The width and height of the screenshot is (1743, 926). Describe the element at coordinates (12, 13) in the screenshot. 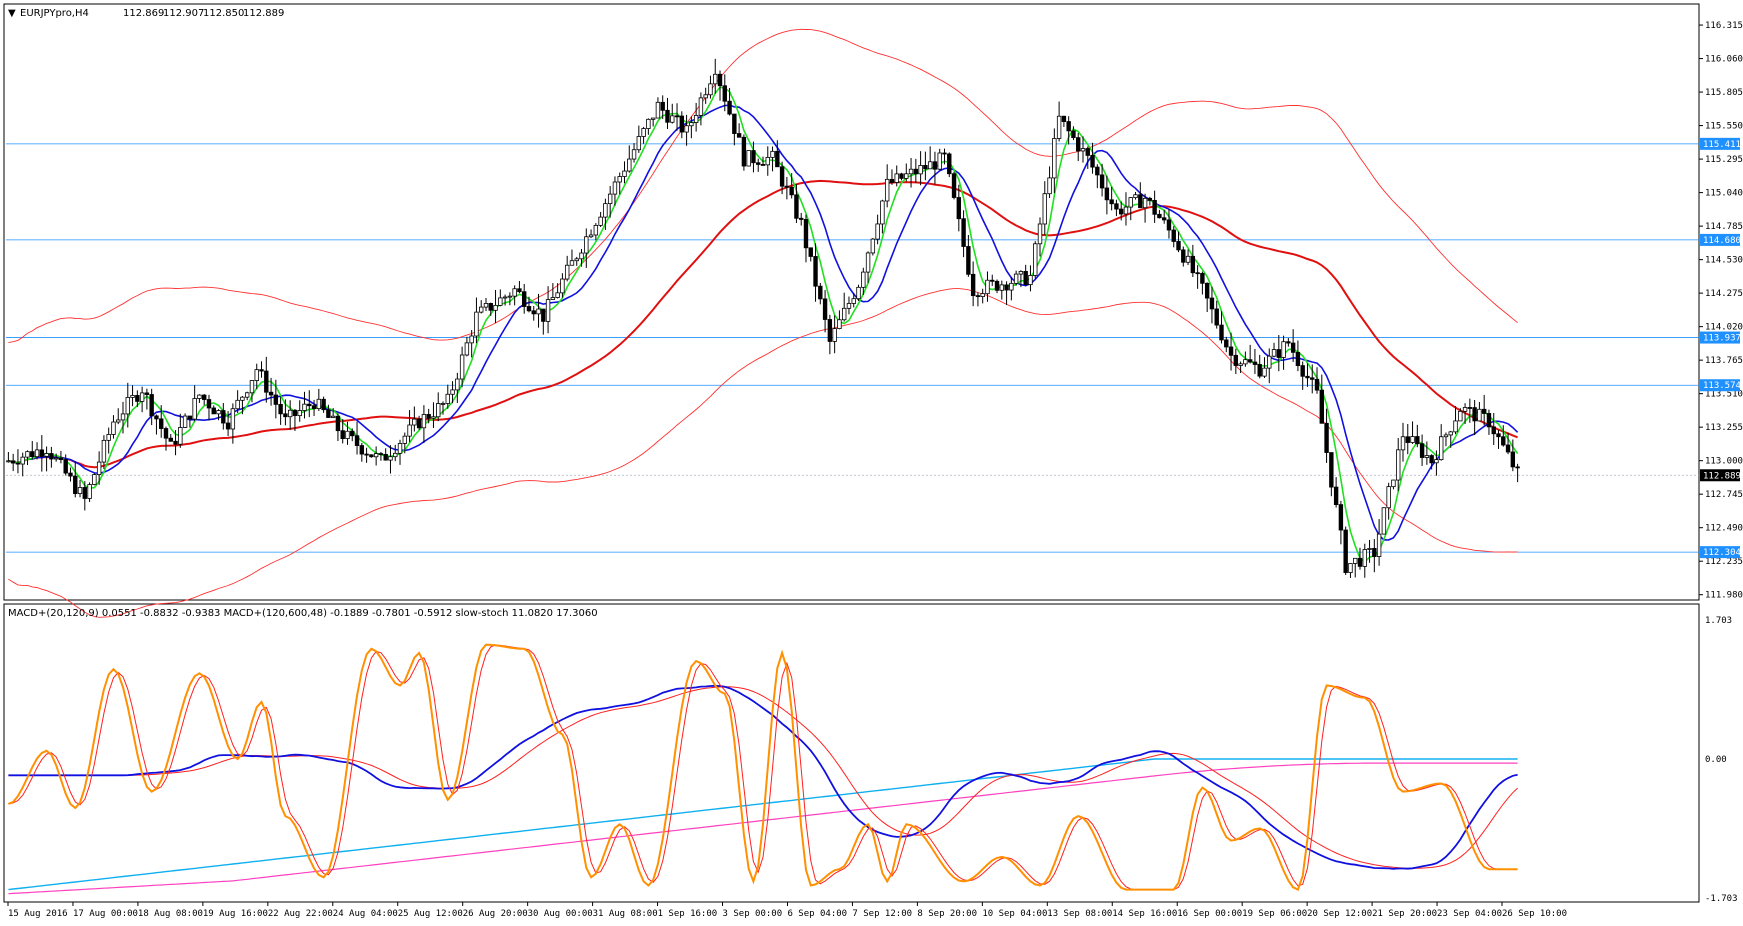

I see `symbol-dropdown-icon: ▼` at that location.